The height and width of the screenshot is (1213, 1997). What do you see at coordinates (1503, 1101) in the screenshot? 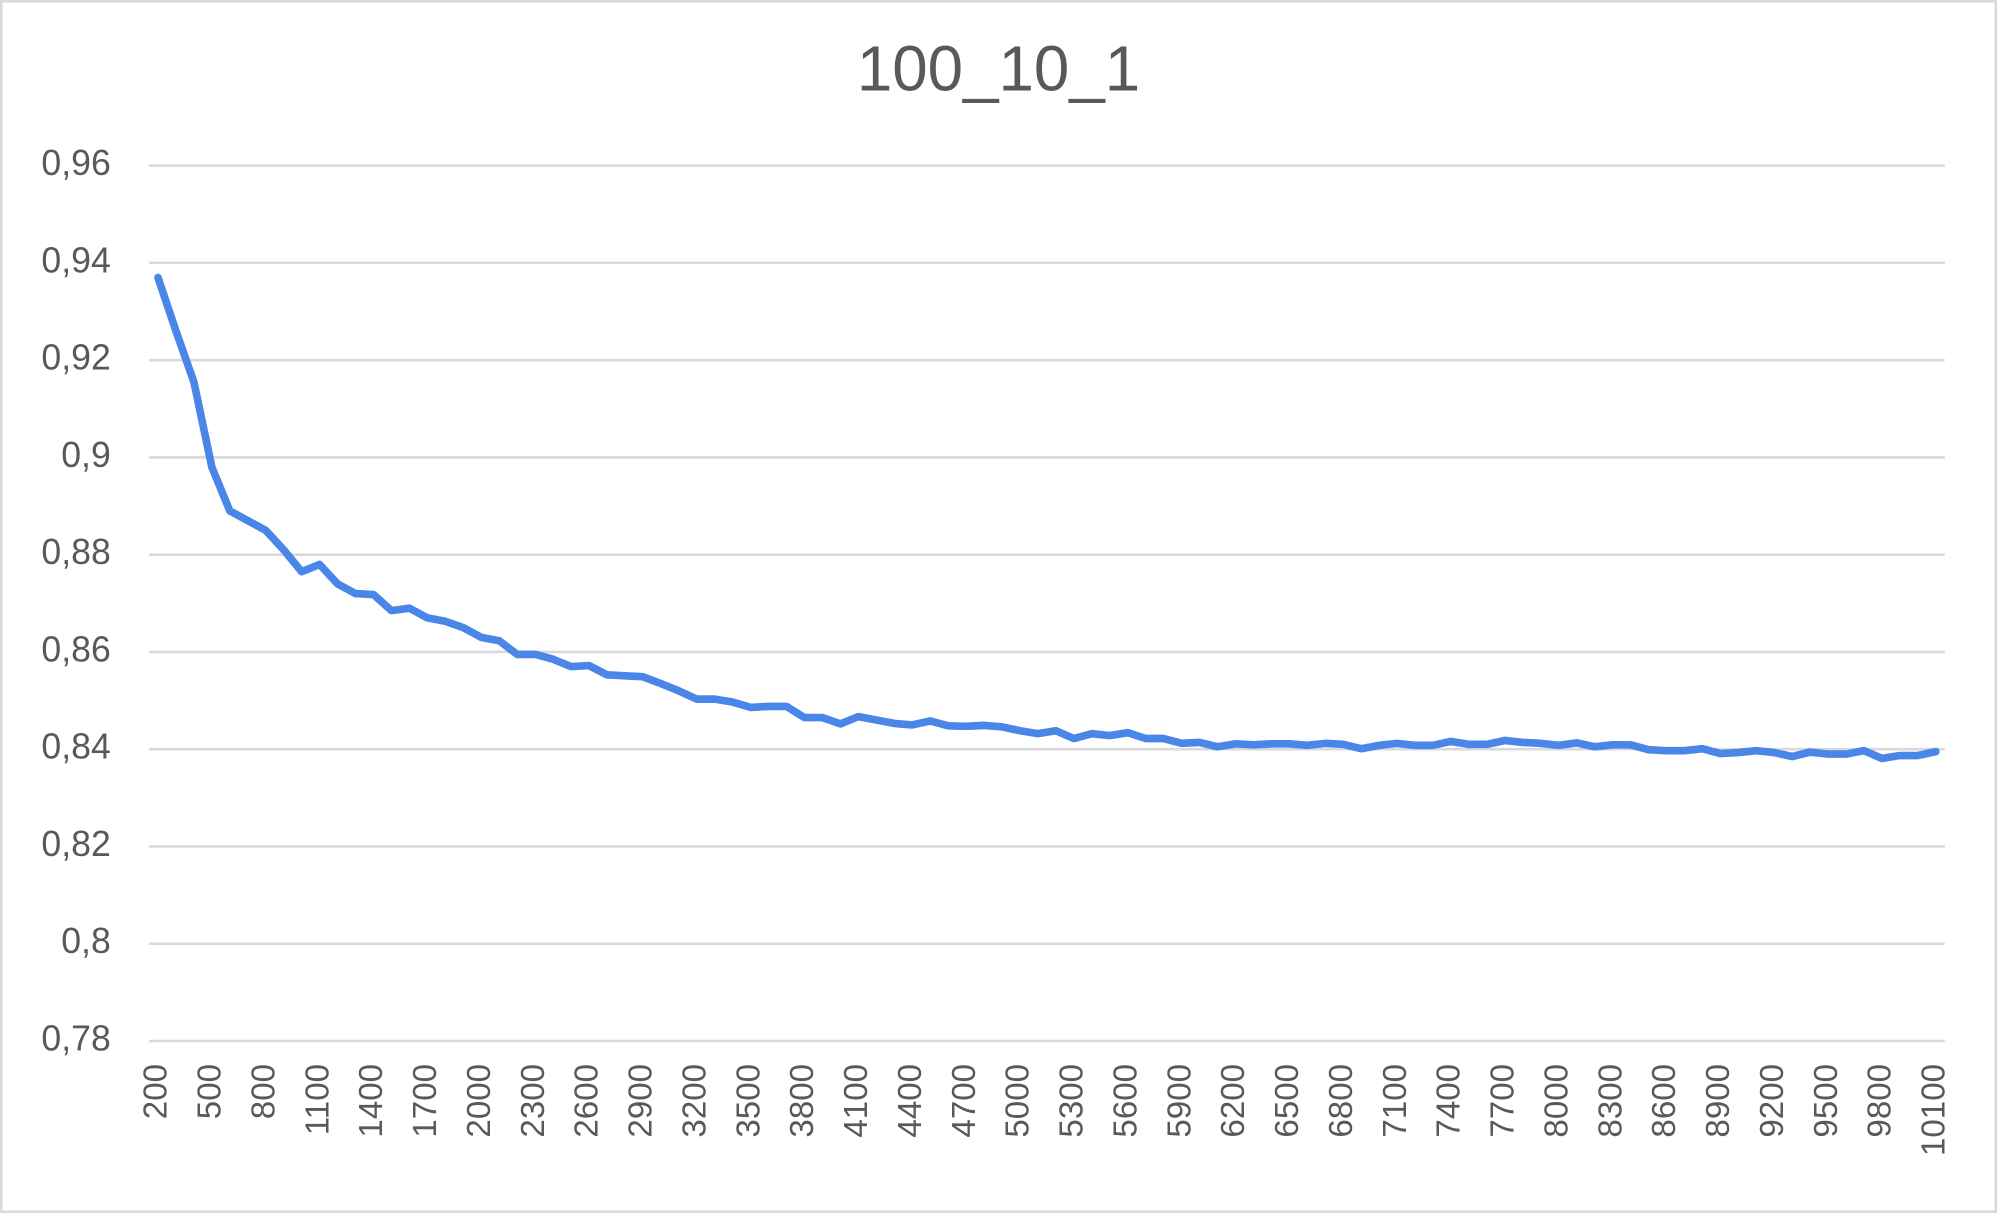
I see `x-tick-label: 7700` at bounding box center [1503, 1101].